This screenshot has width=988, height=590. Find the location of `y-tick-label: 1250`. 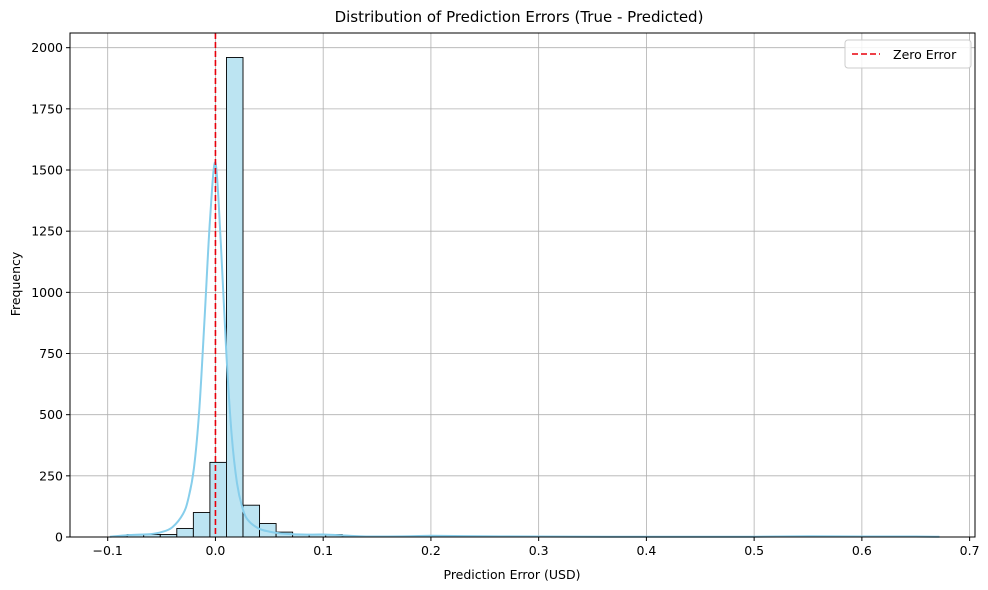

y-tick-label: 1250 is located at coordinates (47, 231).